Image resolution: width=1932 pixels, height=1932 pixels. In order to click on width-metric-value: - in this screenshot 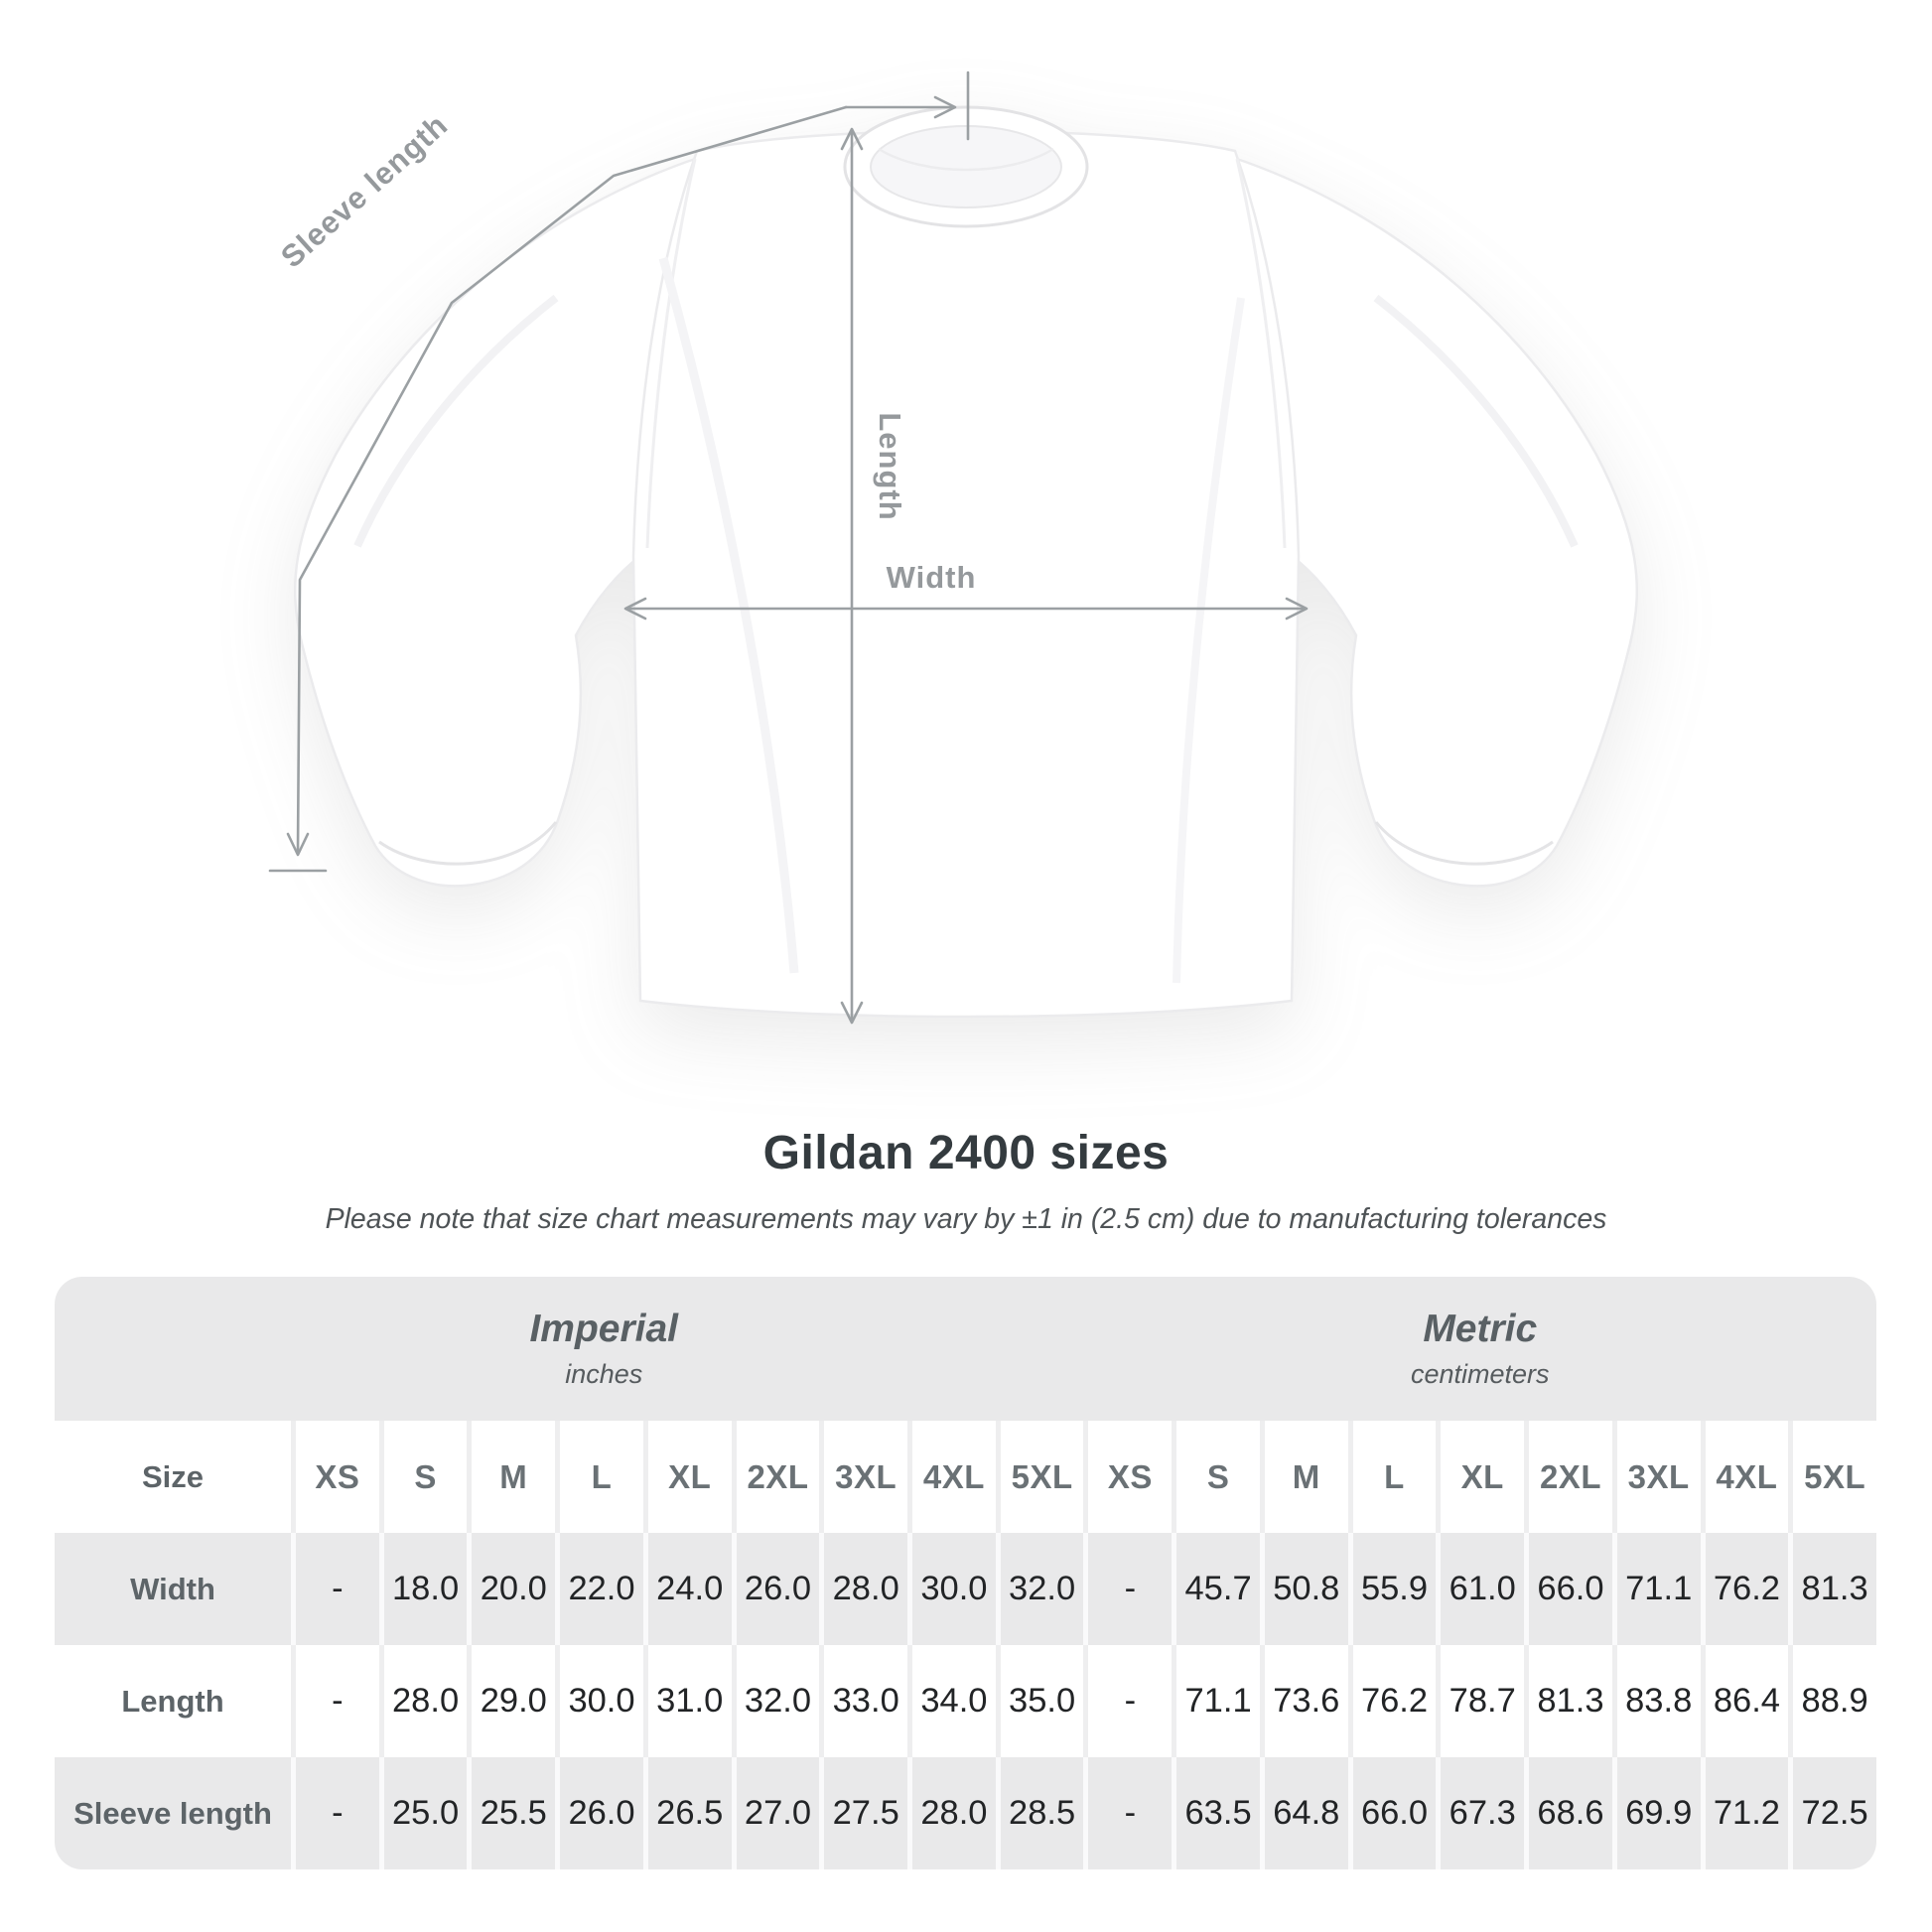, I will do `click(1130, 1589)`.